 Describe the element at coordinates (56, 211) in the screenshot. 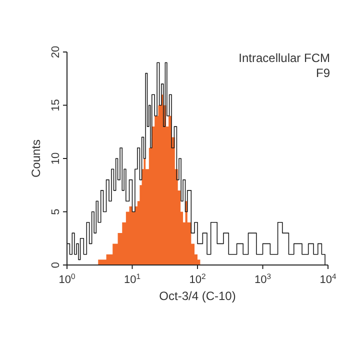

I see `y-tick-label: 5` at that location.